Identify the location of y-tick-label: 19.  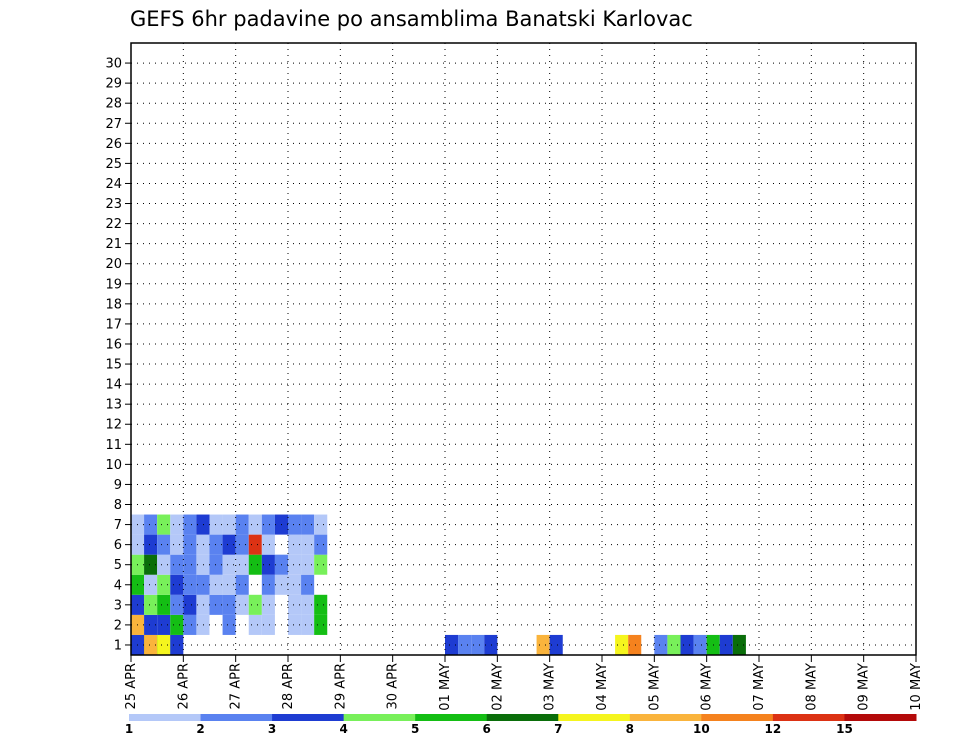
(113, 284).